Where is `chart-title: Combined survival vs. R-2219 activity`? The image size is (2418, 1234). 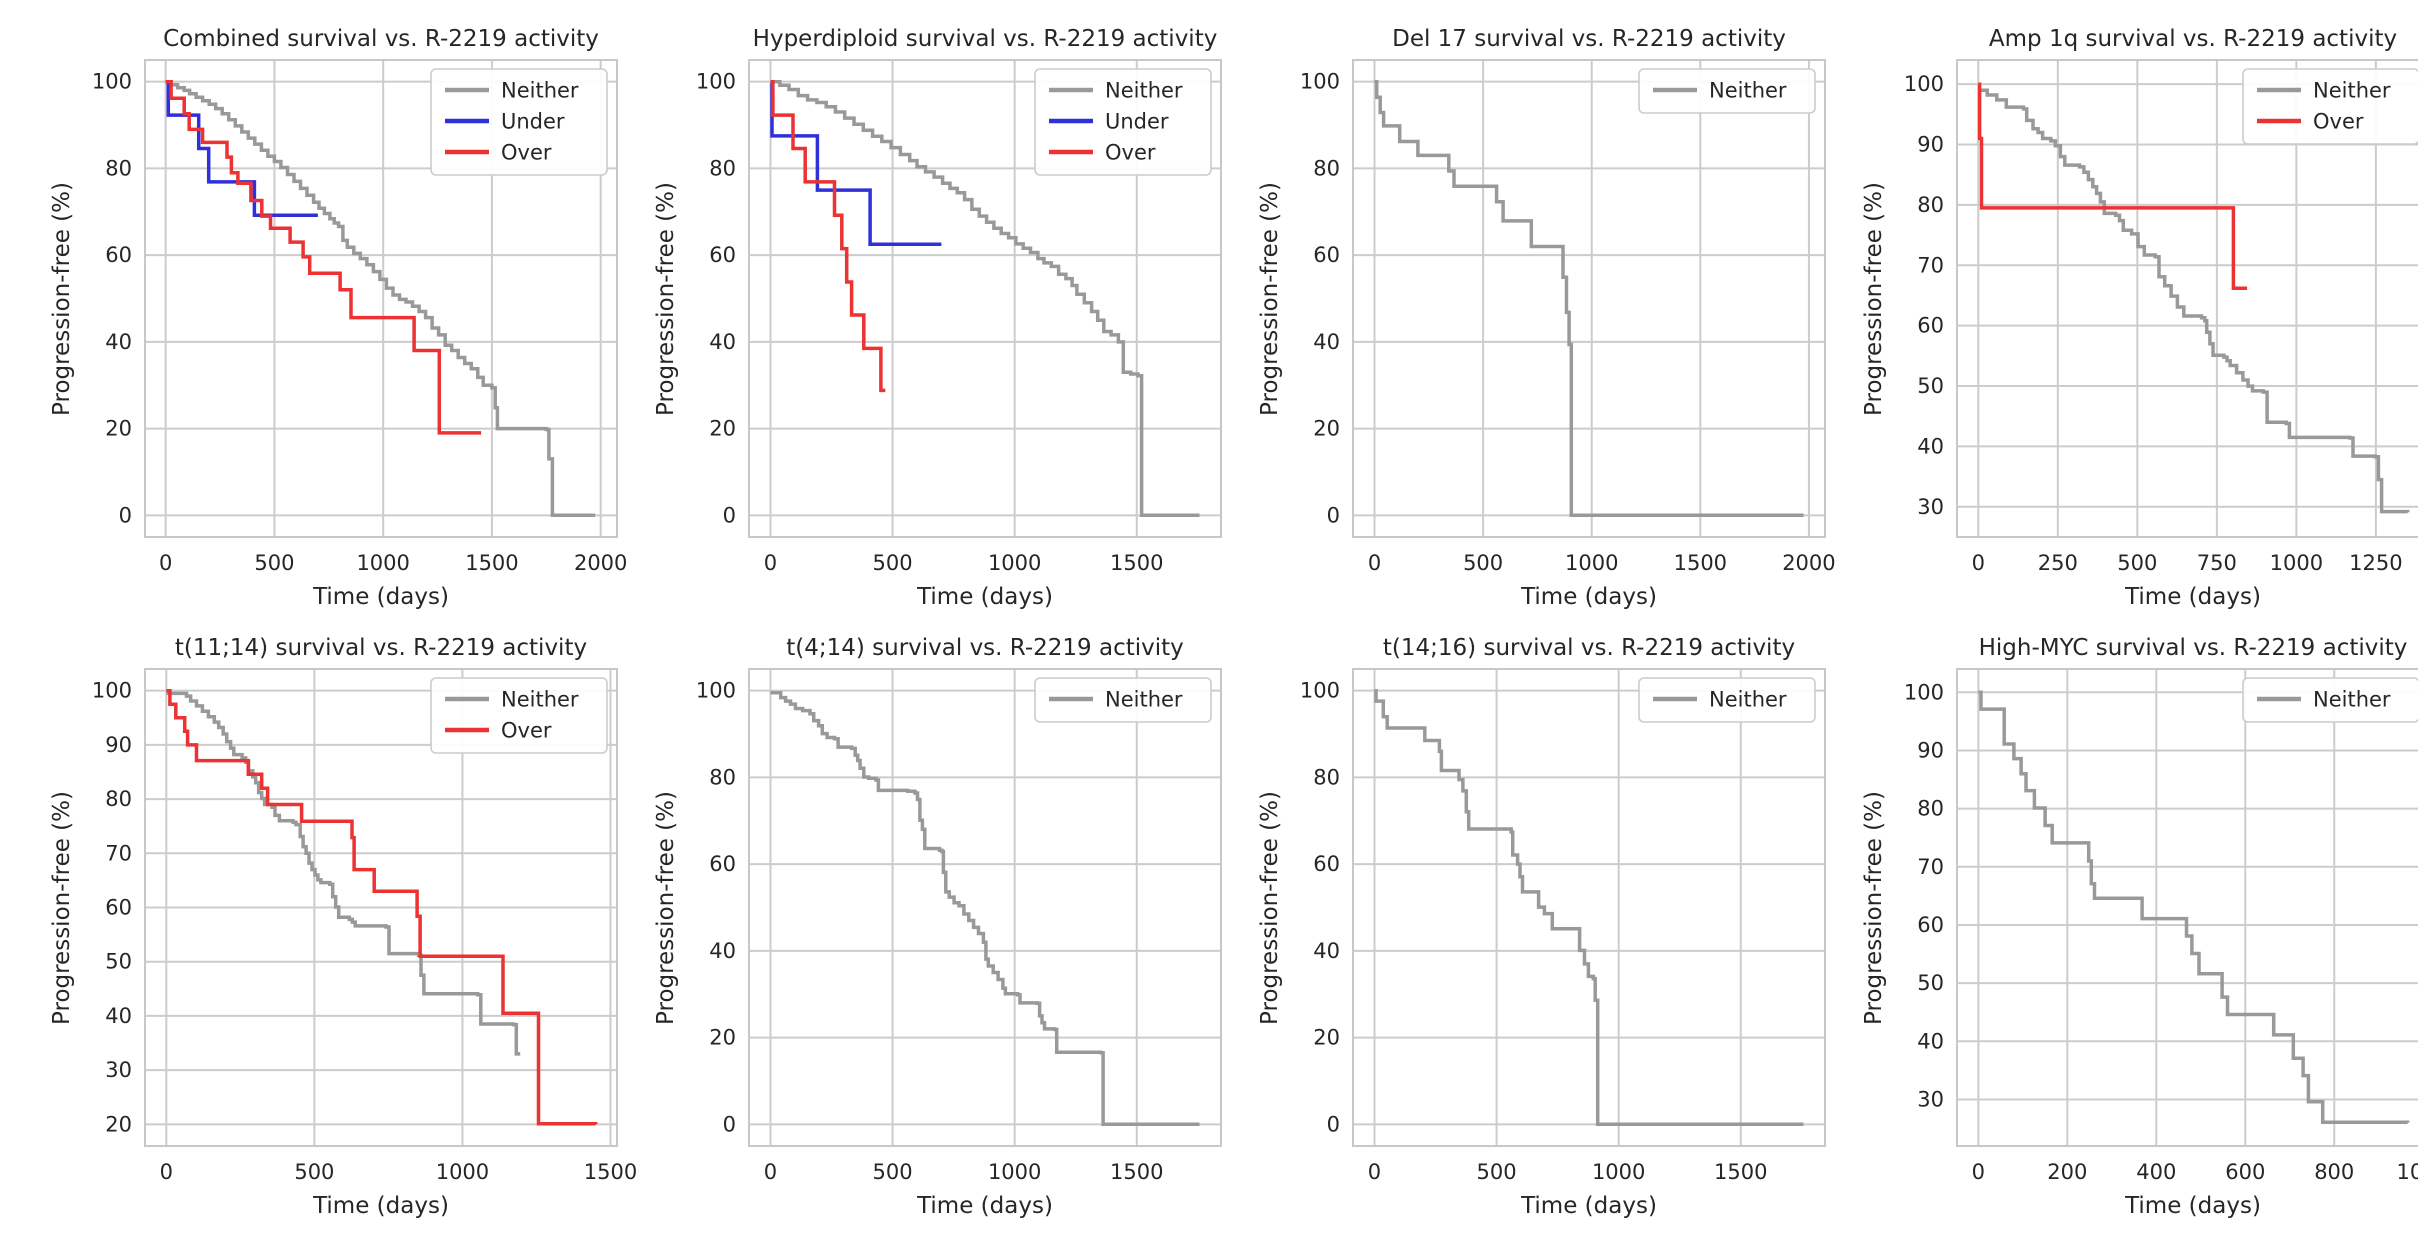
chart-title: Combined survival vs. R-2219 activity is located at coordinates (381, 39).